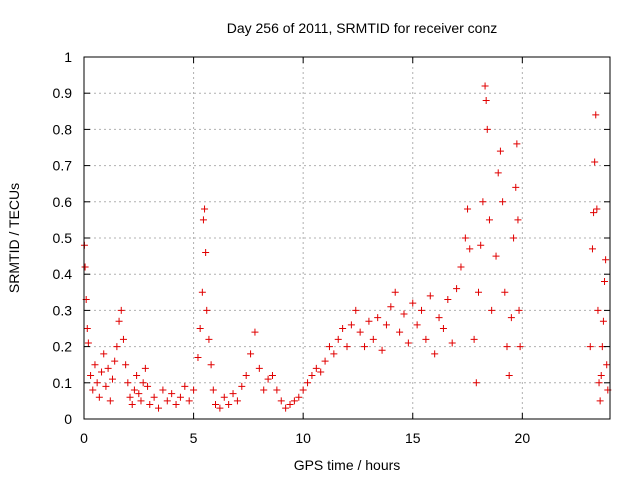  I want to click on y-tick-label: 0.6, so click(63, 202).